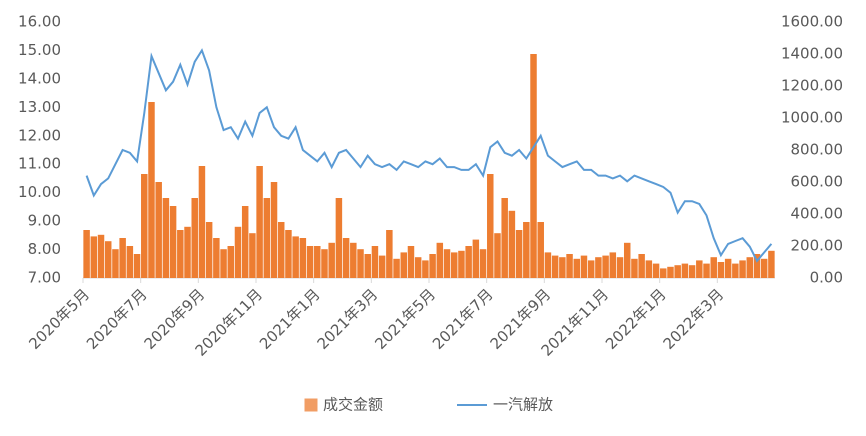 Image resolution: width=866 pixels, height=436 pixels. Describe the element at coordinates (39, 78) in the screenshot. I see `y-tick-label: 14.00` at that location.